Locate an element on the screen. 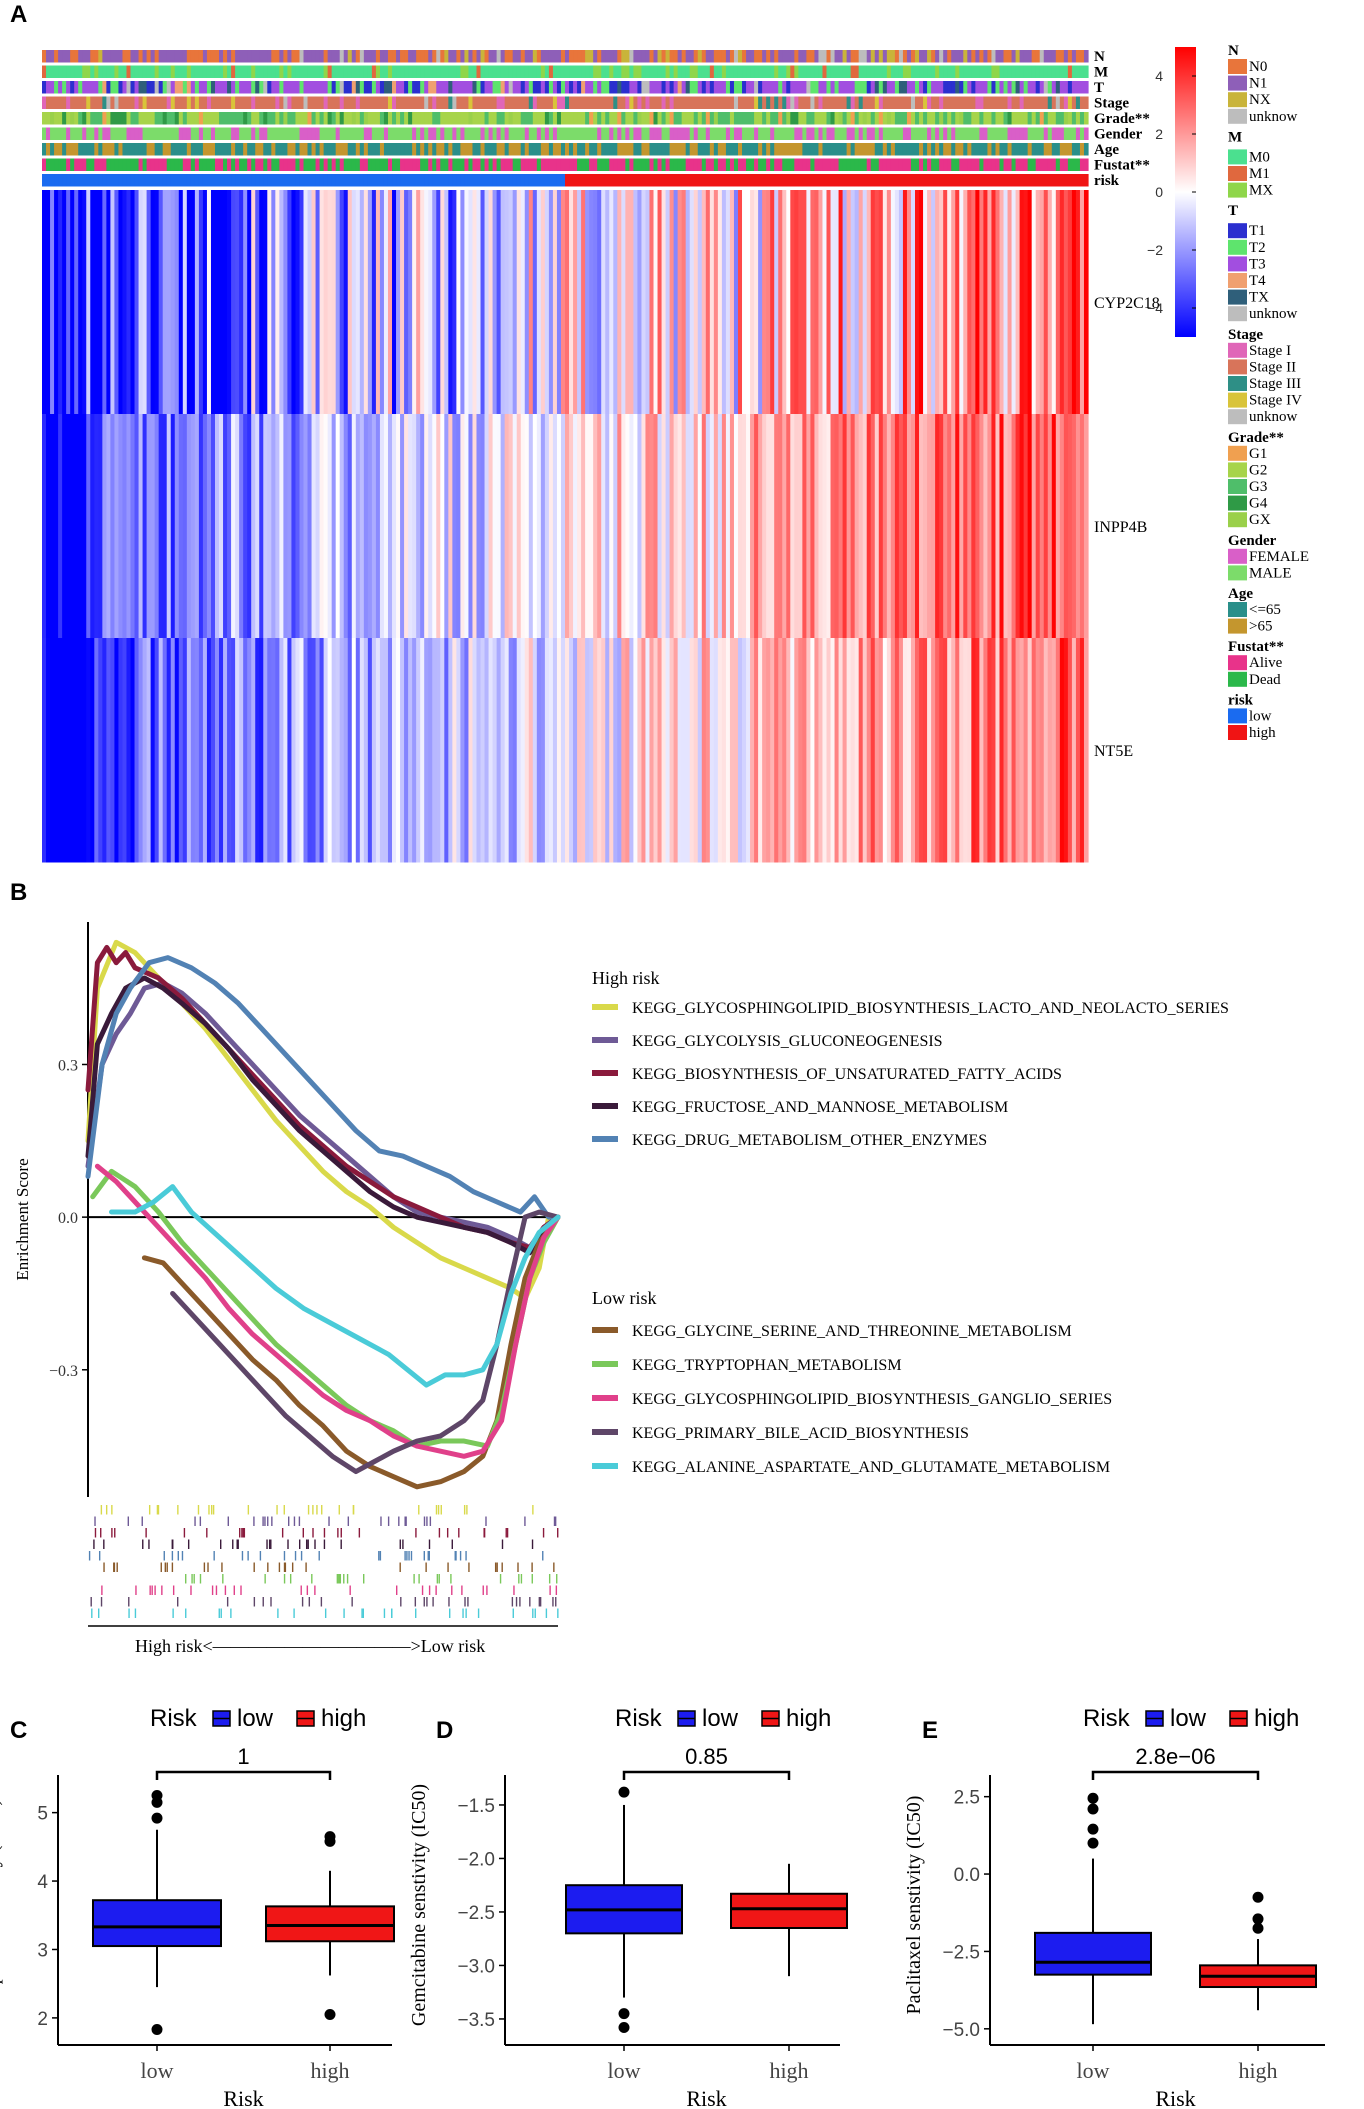 The width and height of the screenshot is (1364, 2109). outlier-point is located at coordinates (1258, 1919).